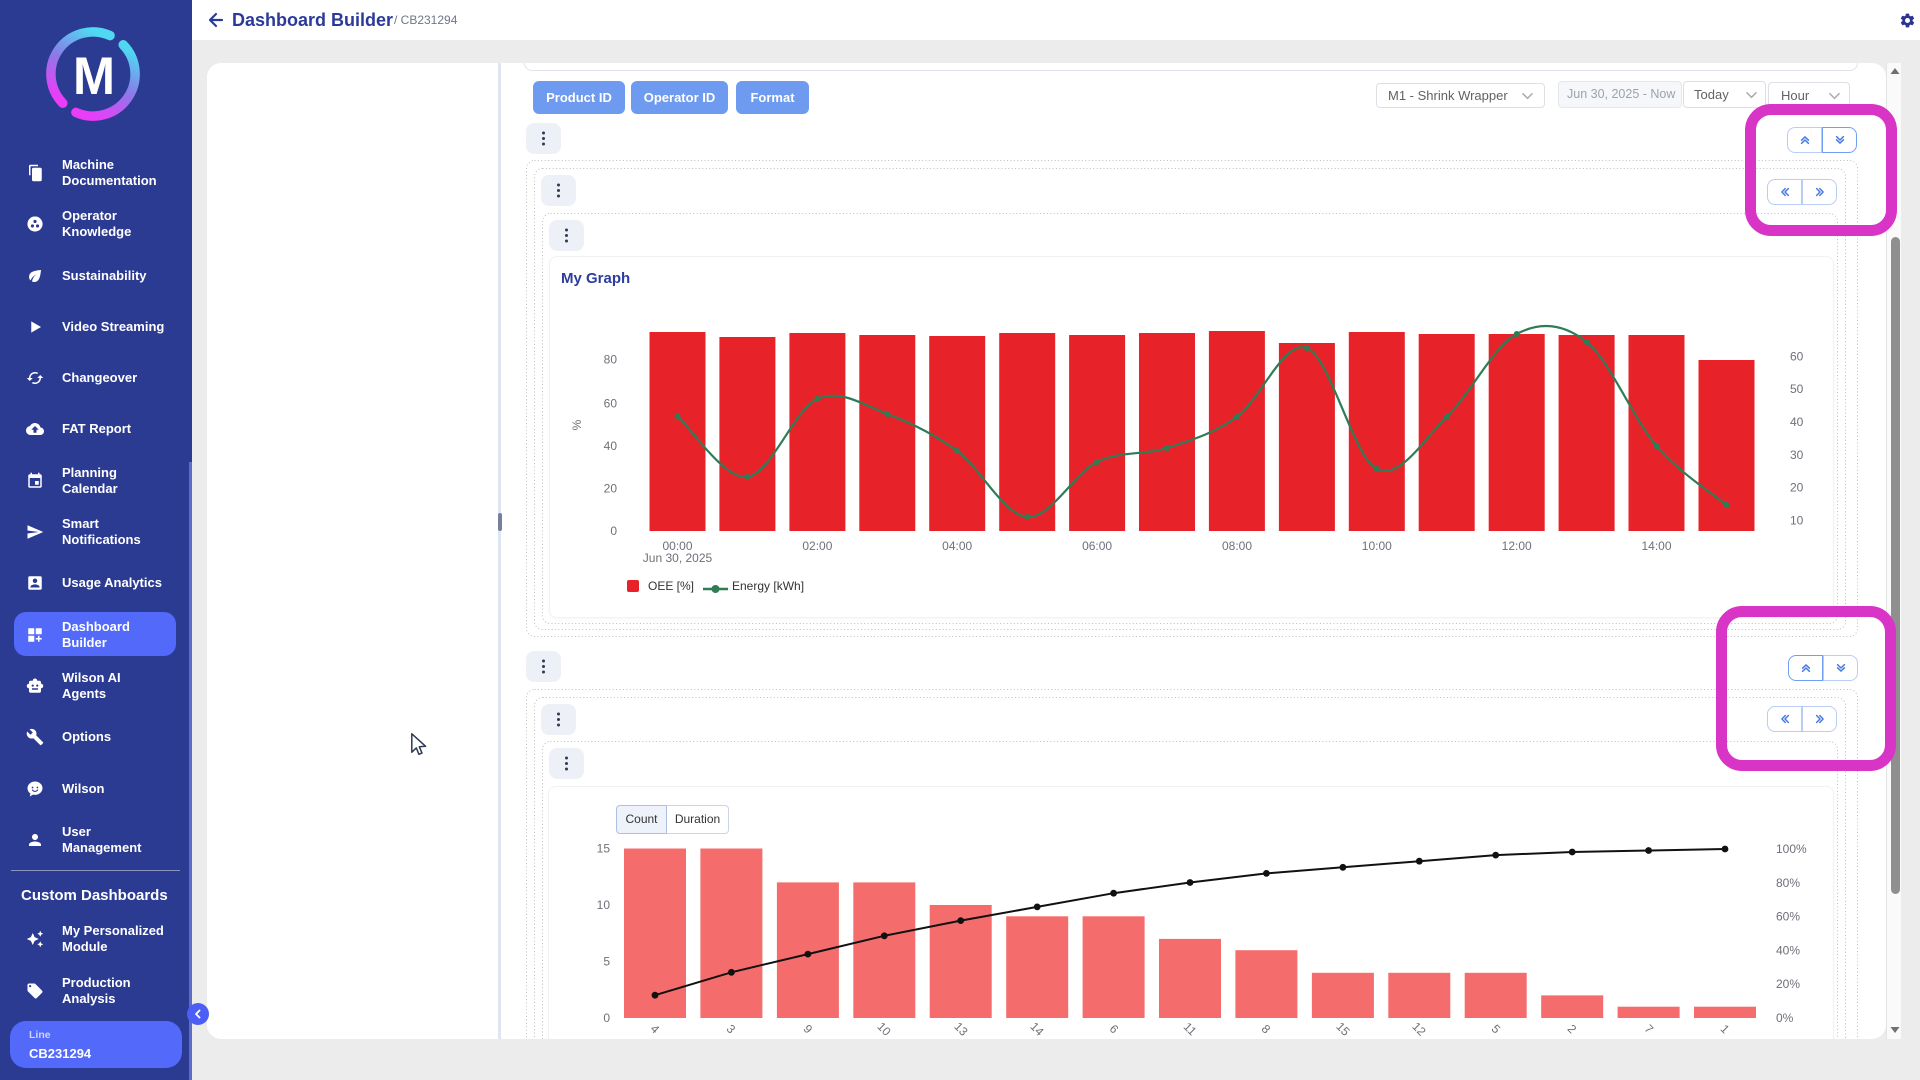  I want to click on svg-text: 14, so click(1037, 1029).